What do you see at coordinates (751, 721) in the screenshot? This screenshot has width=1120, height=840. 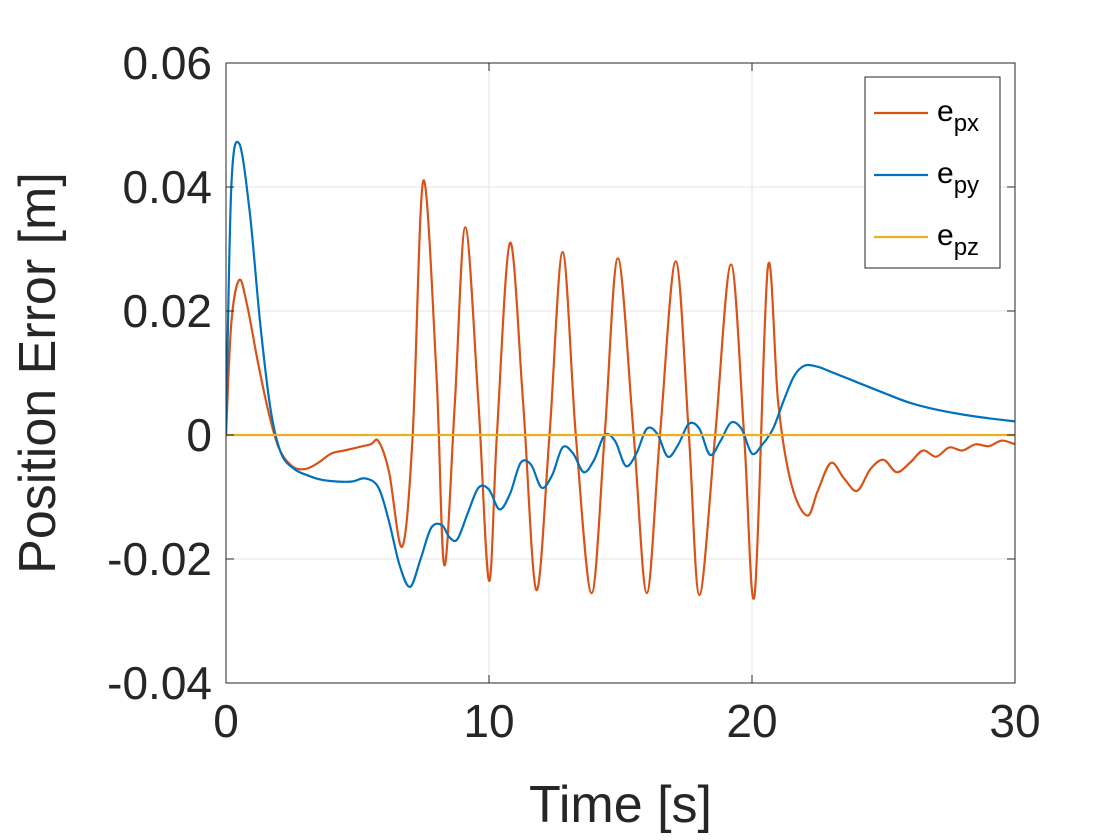 I see `x-tick-label: 20` at bounding box center [751, 721].